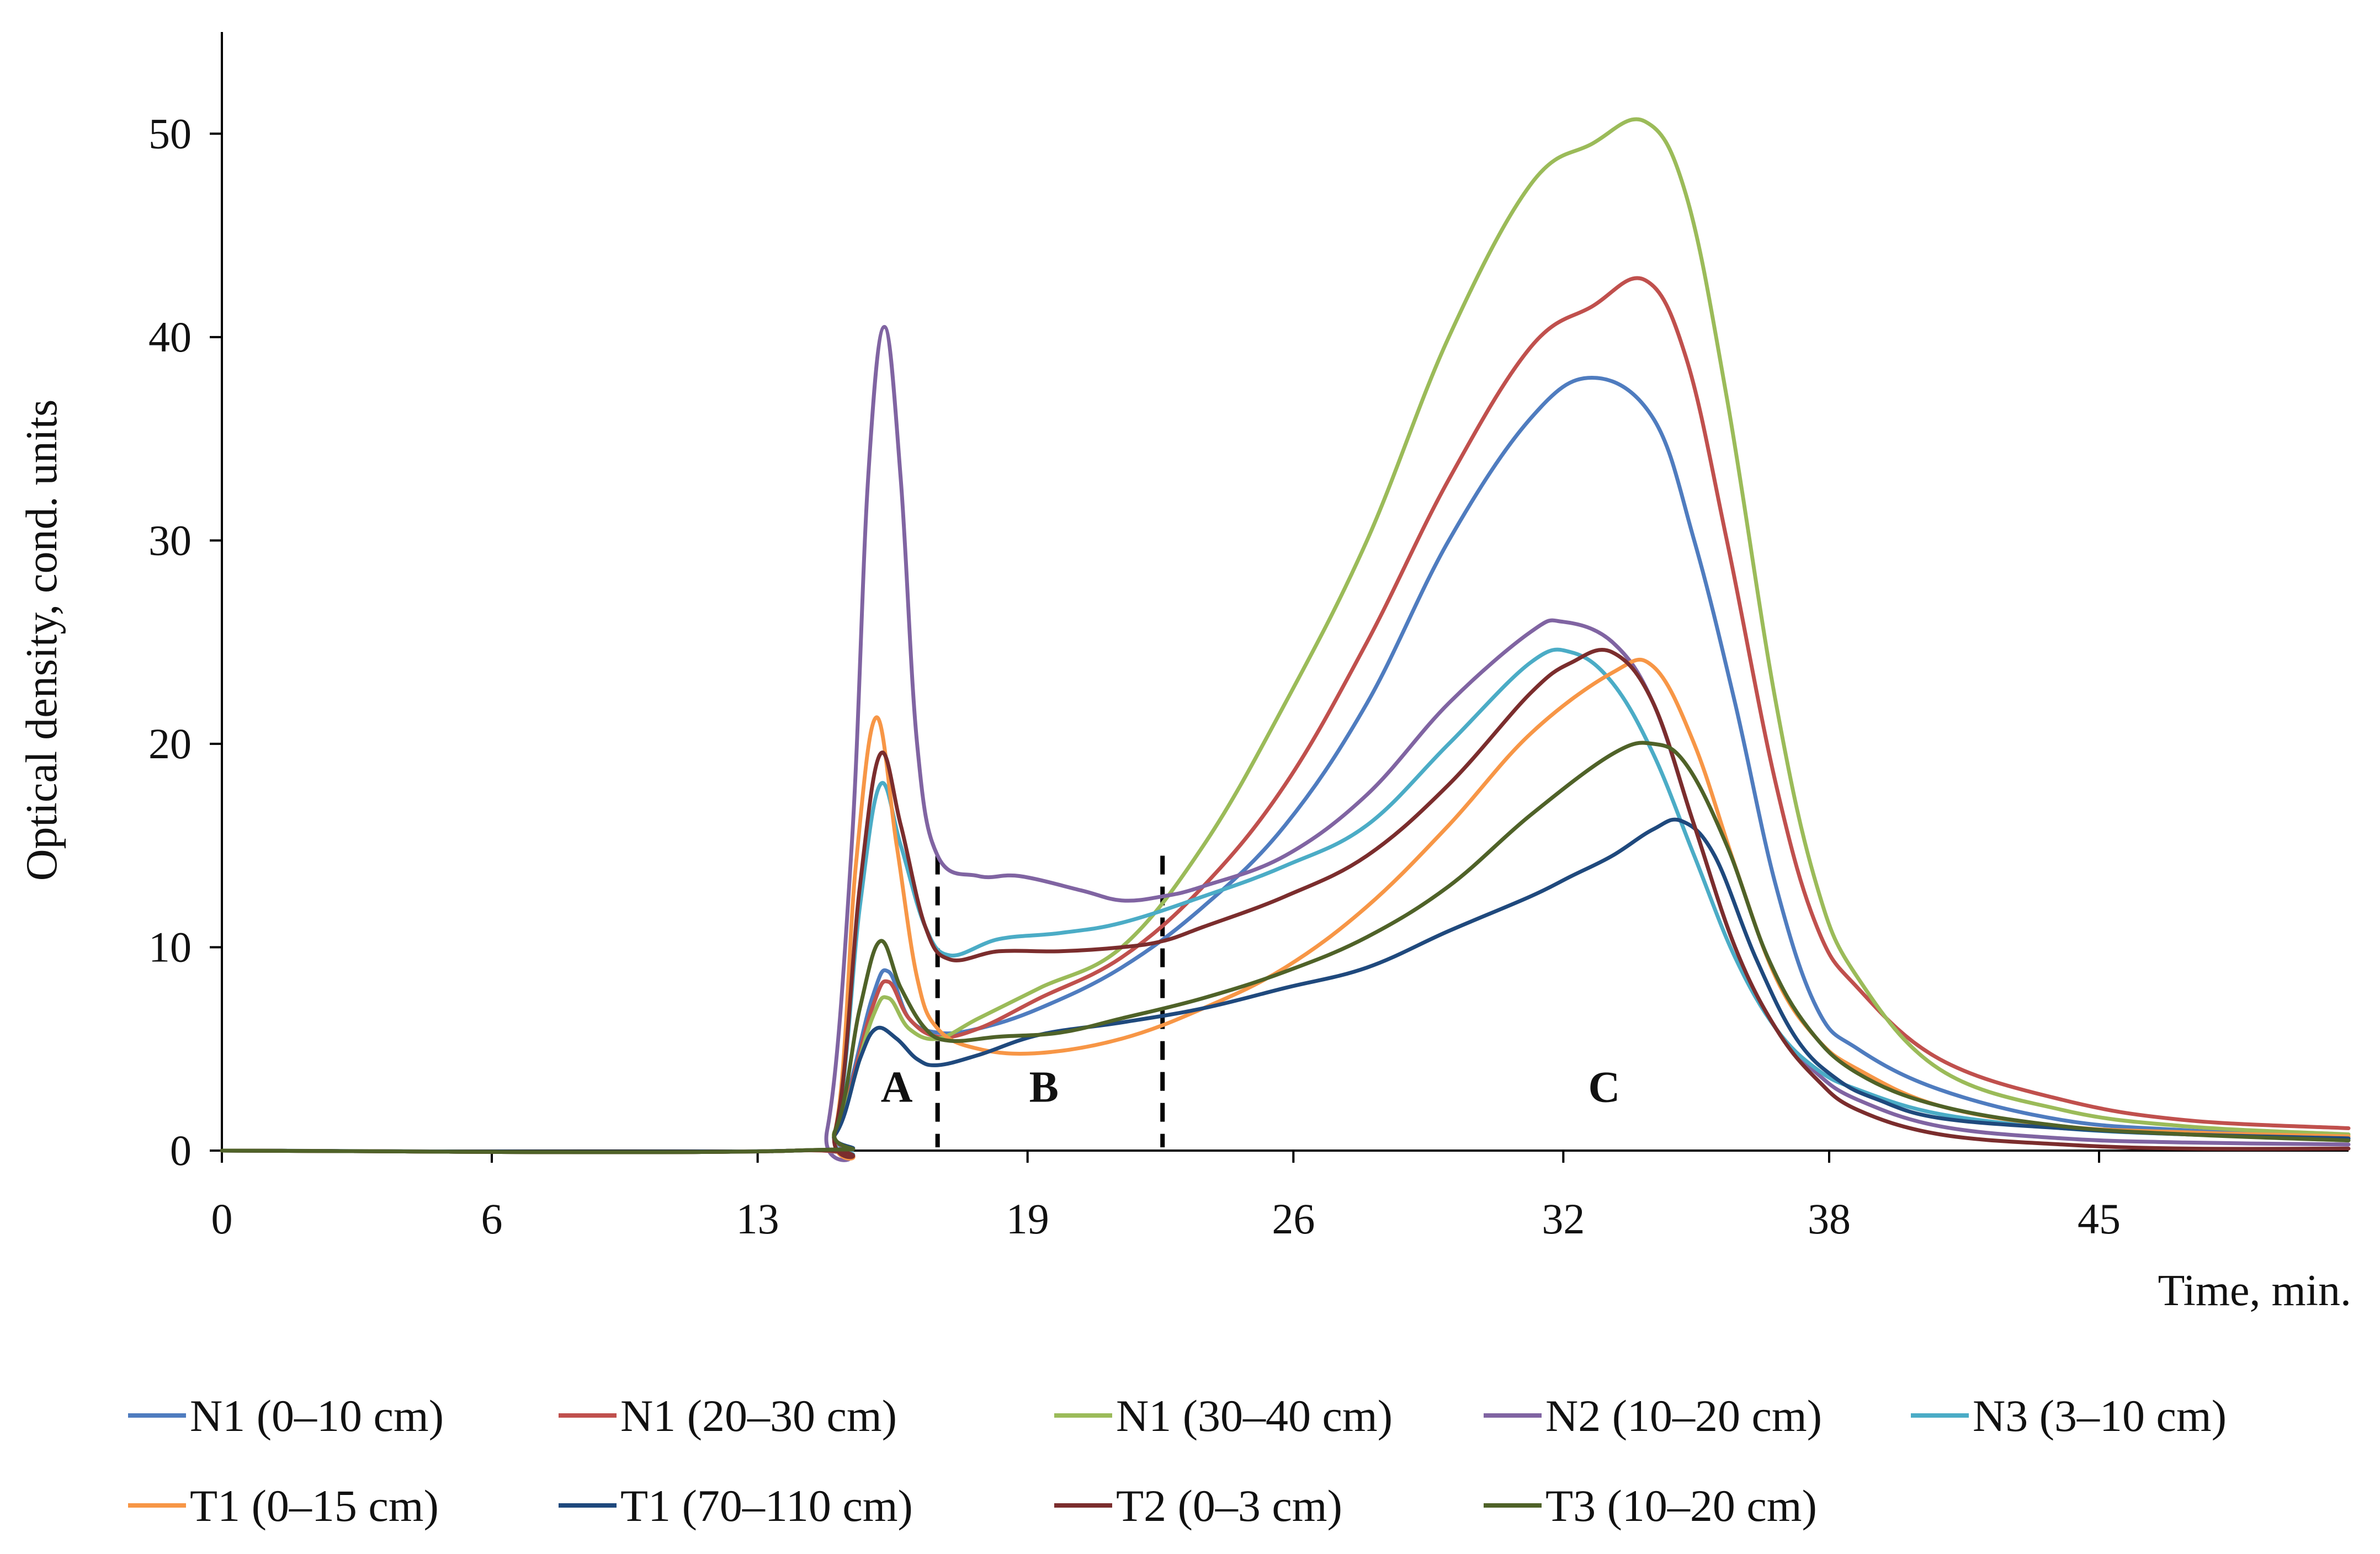  Describe the element at coordinates (492, 1219) in the screenshot. I see `x-tick-label: 6` at that location.